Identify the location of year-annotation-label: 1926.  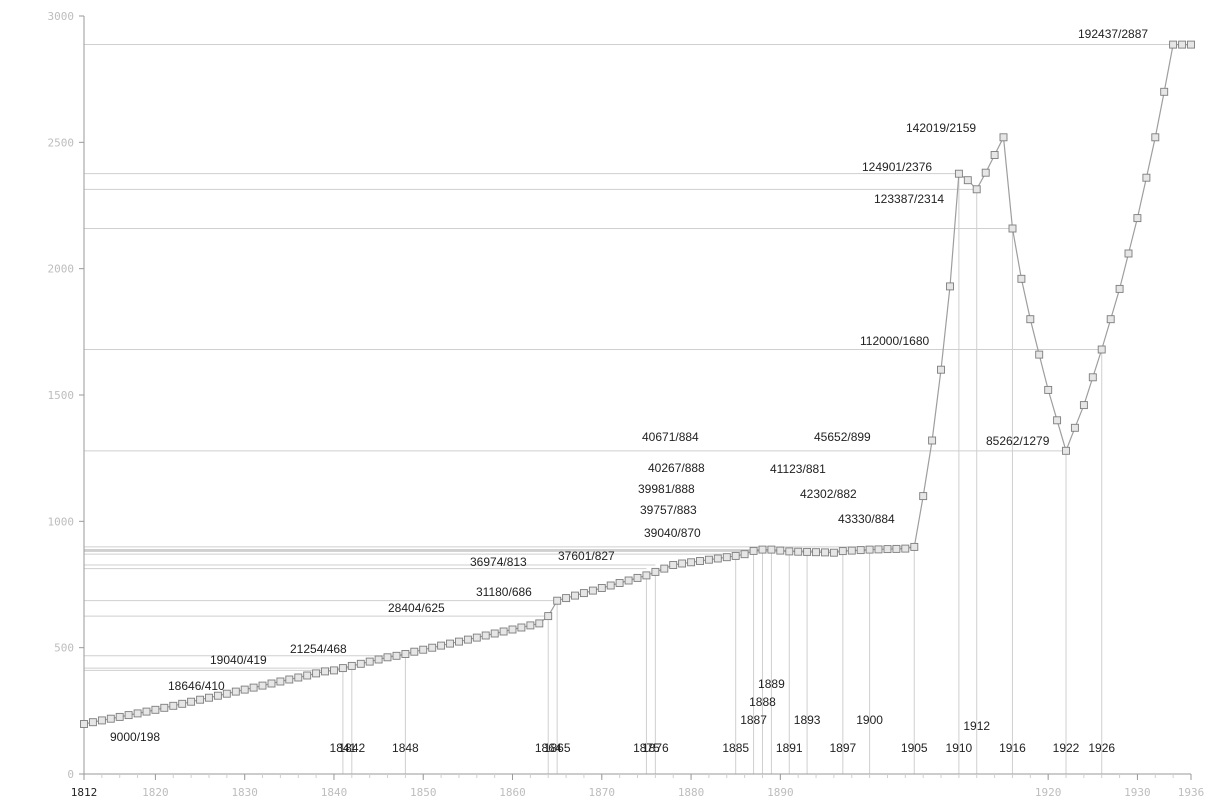
(1101, 748).